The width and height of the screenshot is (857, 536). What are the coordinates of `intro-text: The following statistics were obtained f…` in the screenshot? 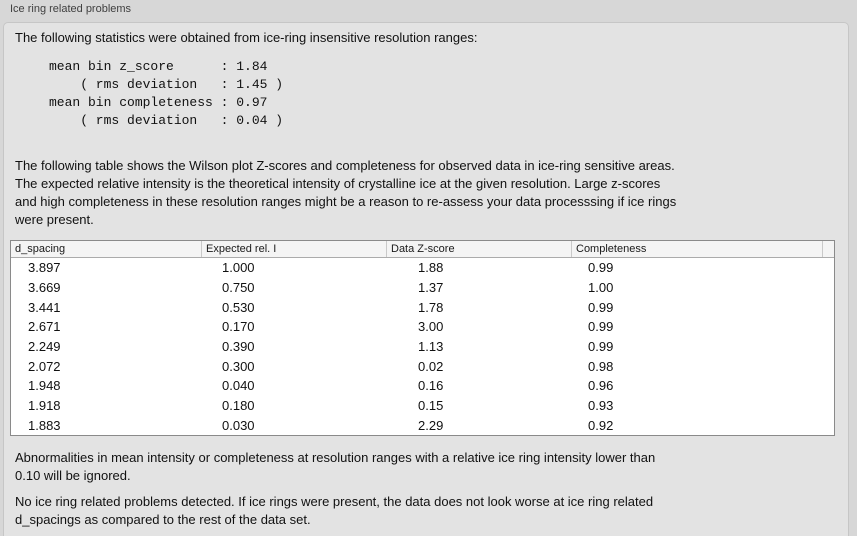 It's located at (246, 37).